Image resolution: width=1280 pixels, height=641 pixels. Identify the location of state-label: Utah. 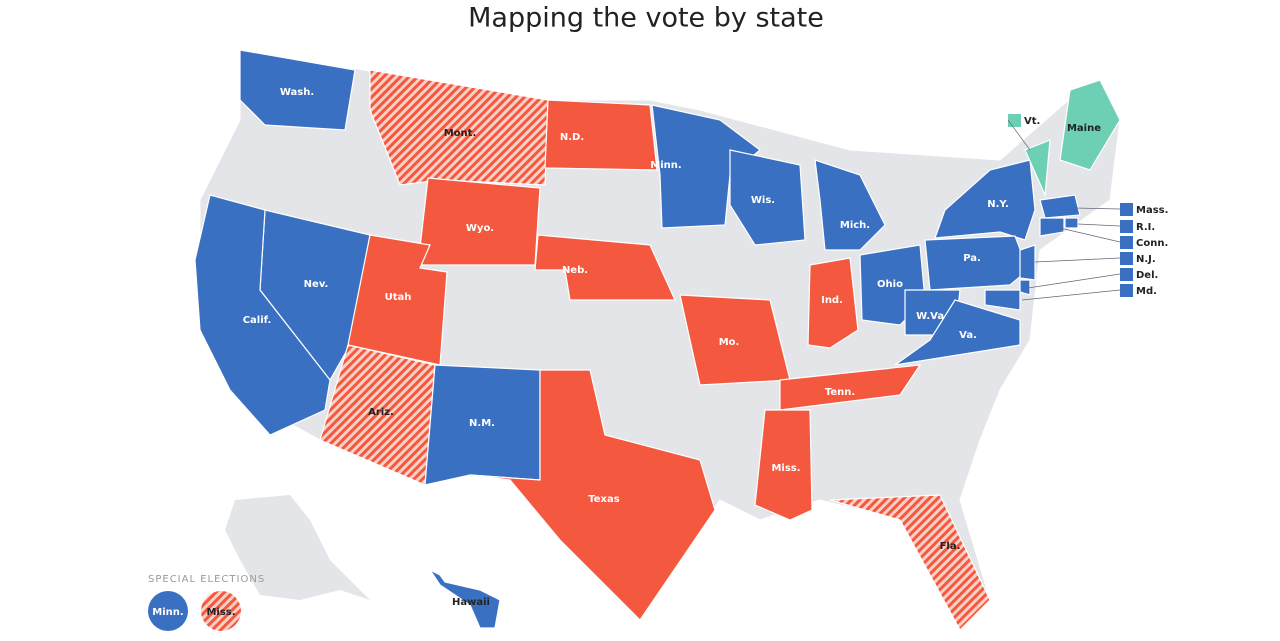
(398, 297).